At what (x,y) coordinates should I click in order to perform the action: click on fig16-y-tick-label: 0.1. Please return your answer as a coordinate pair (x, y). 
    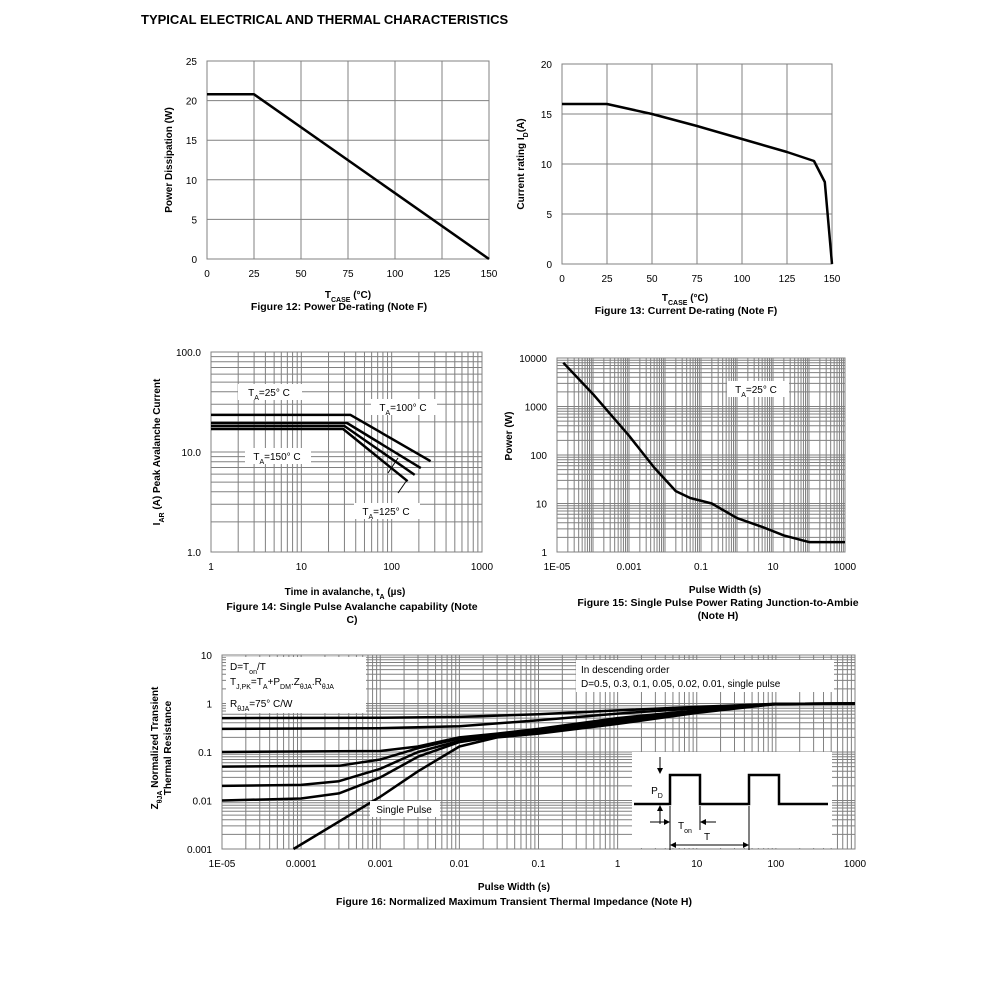
    Looking at the image, I should click on (205, 753).